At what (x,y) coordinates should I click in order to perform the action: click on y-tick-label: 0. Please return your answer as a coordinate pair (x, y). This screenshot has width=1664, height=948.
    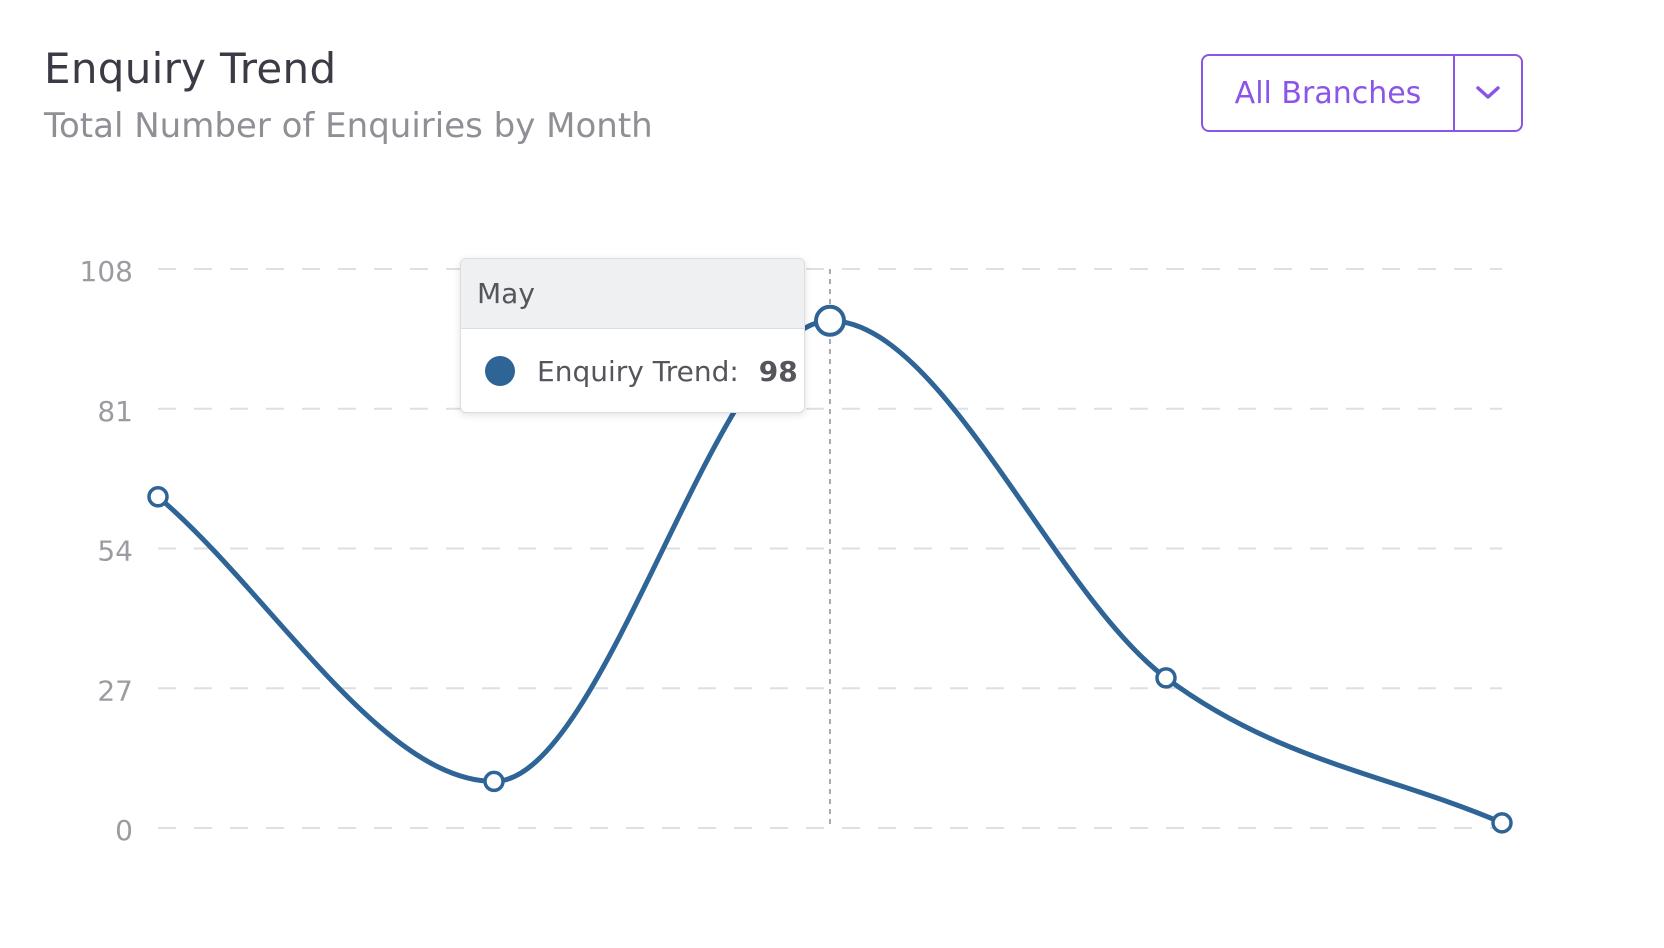
    Looking at the image, I should click on (124, 830).